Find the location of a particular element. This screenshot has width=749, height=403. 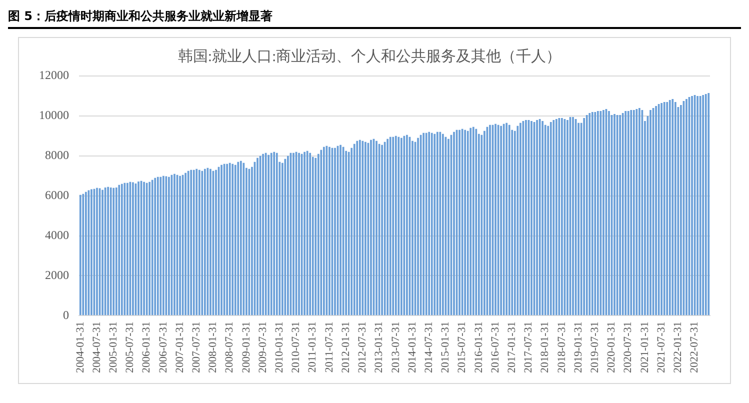

x-tick-label: 2016-01-31 is located at coordinates (478, 347).